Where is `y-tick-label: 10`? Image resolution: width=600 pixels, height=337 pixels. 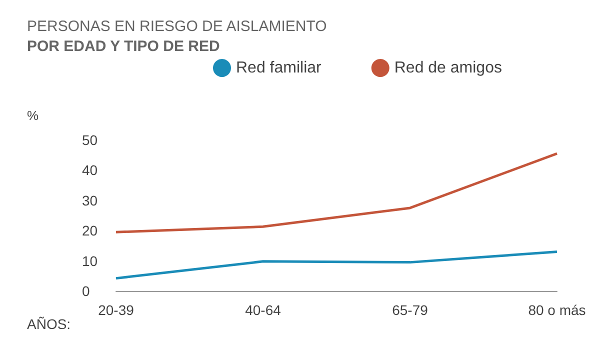
y-tick-label: 10 is located at coordinates (90, 260).